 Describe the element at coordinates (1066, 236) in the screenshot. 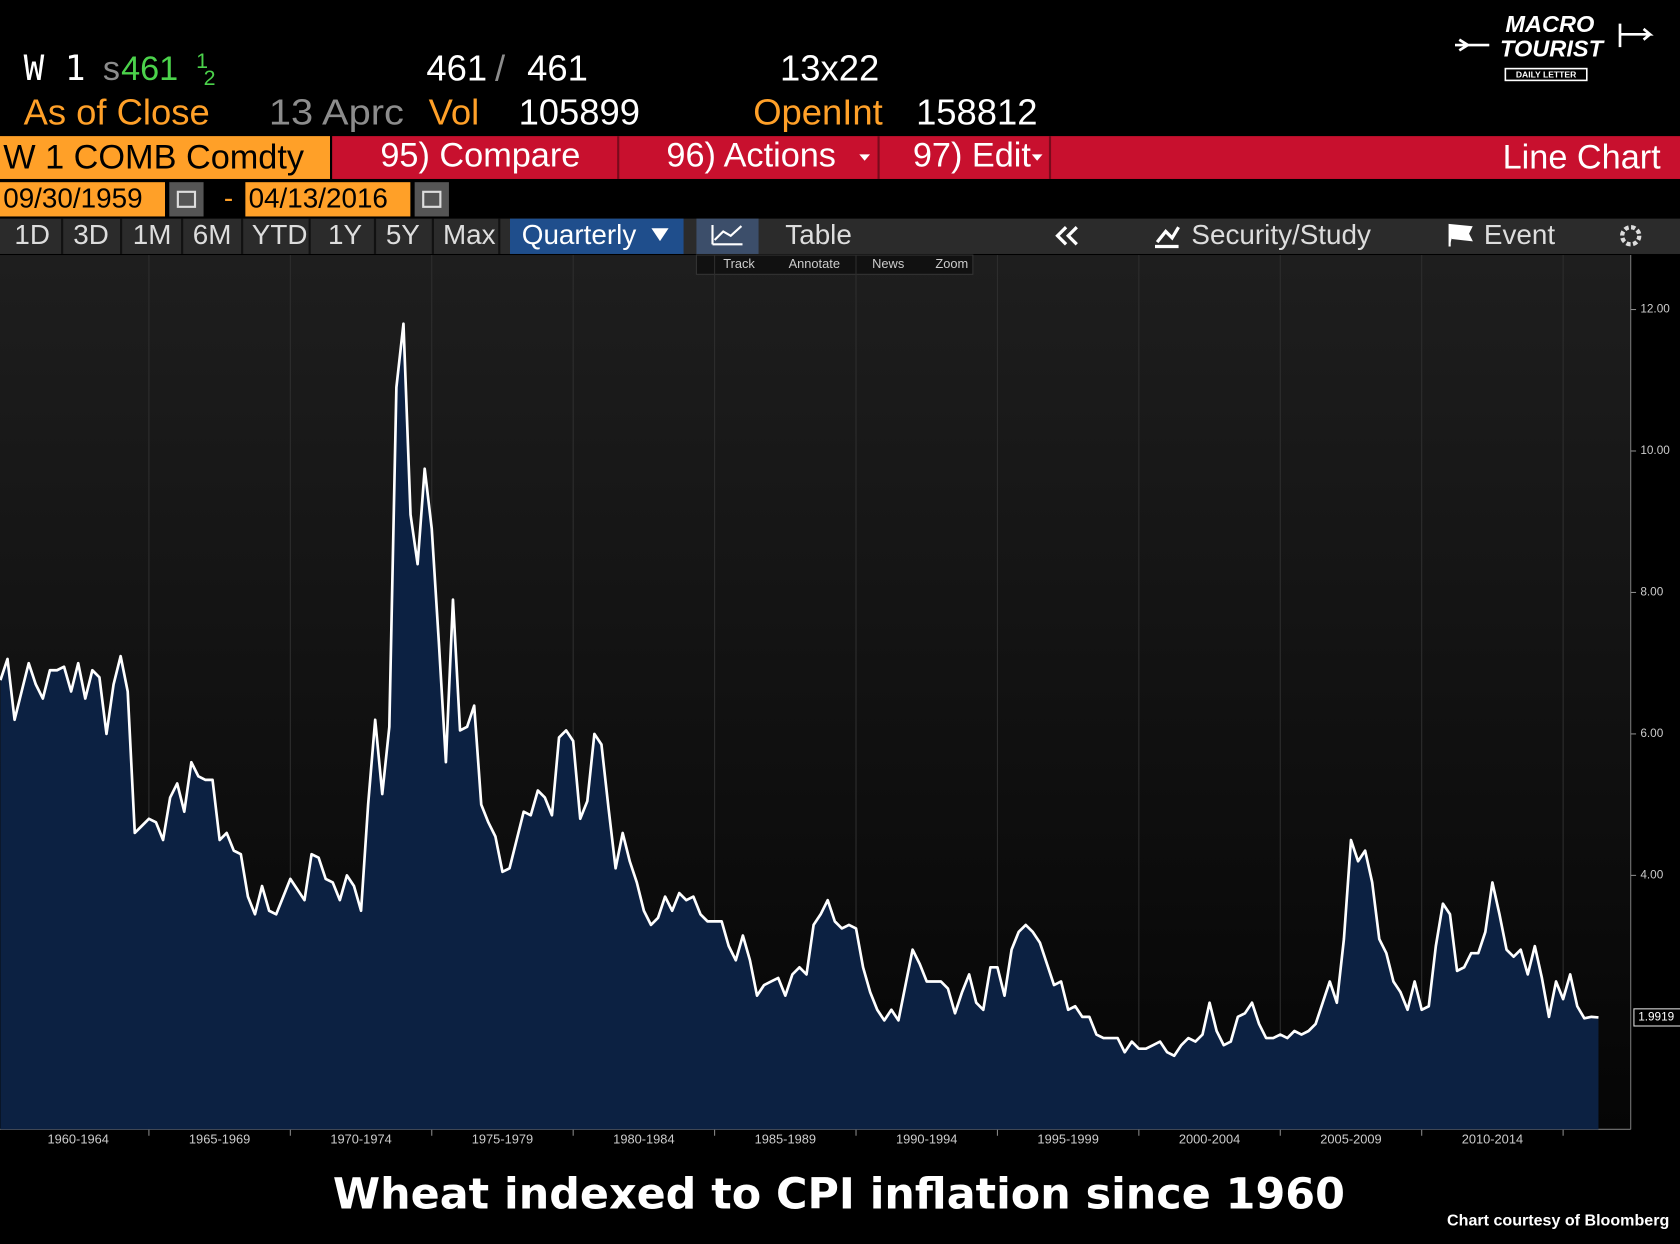

I see `collapse-icon` at that location.